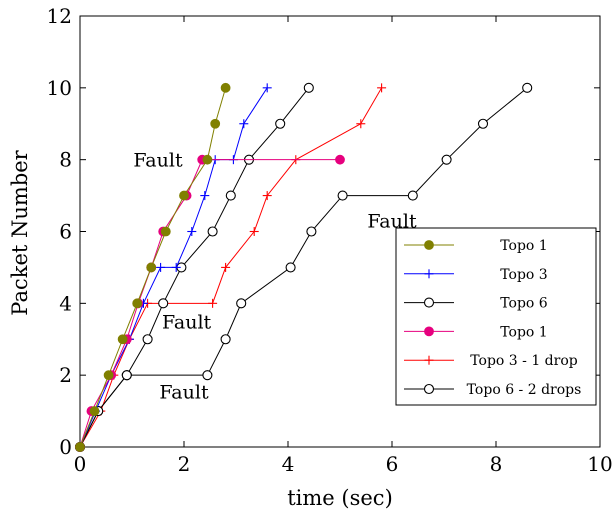  What do you see at coordinates (20, 232) in the screenshot?
I see `y-axis-title: Packet Number` at bounding box center [20, 232].